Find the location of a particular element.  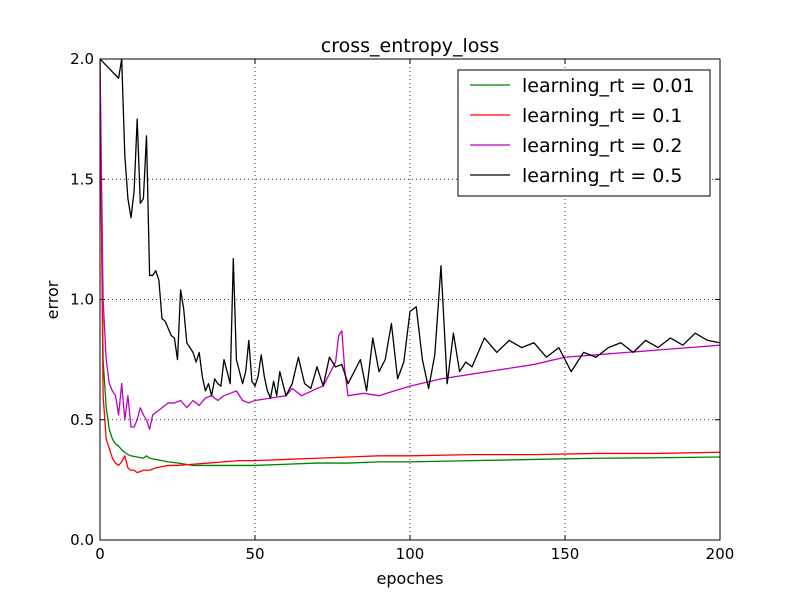

y-axis-label: error is located at coordinates (52, 299).